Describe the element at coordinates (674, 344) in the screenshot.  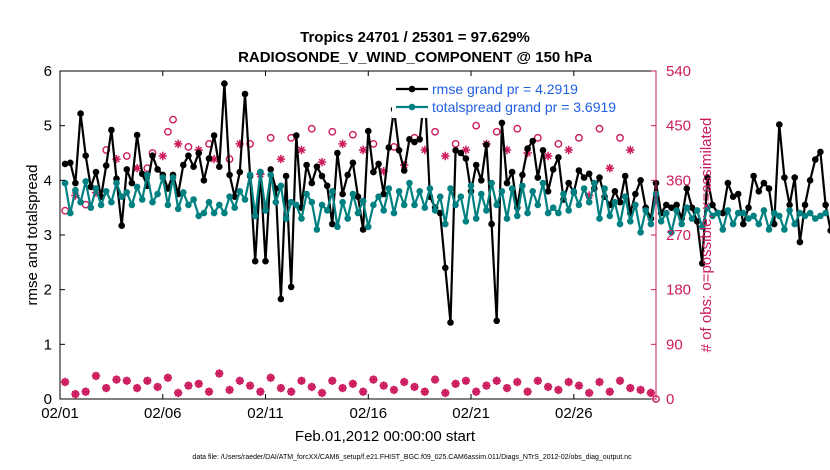
I see `y-right-tick-label: 90` at that location.